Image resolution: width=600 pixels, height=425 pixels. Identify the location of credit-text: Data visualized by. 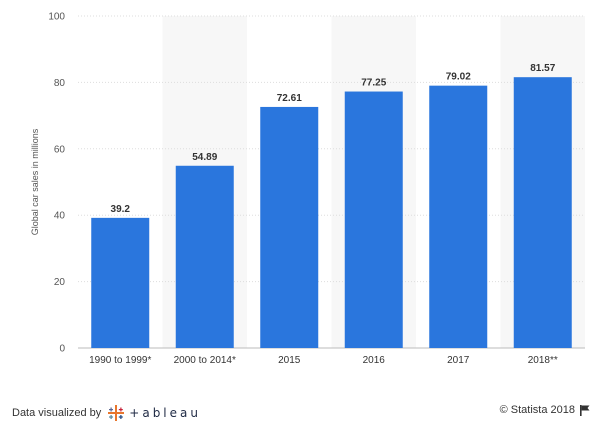
(57, 413).